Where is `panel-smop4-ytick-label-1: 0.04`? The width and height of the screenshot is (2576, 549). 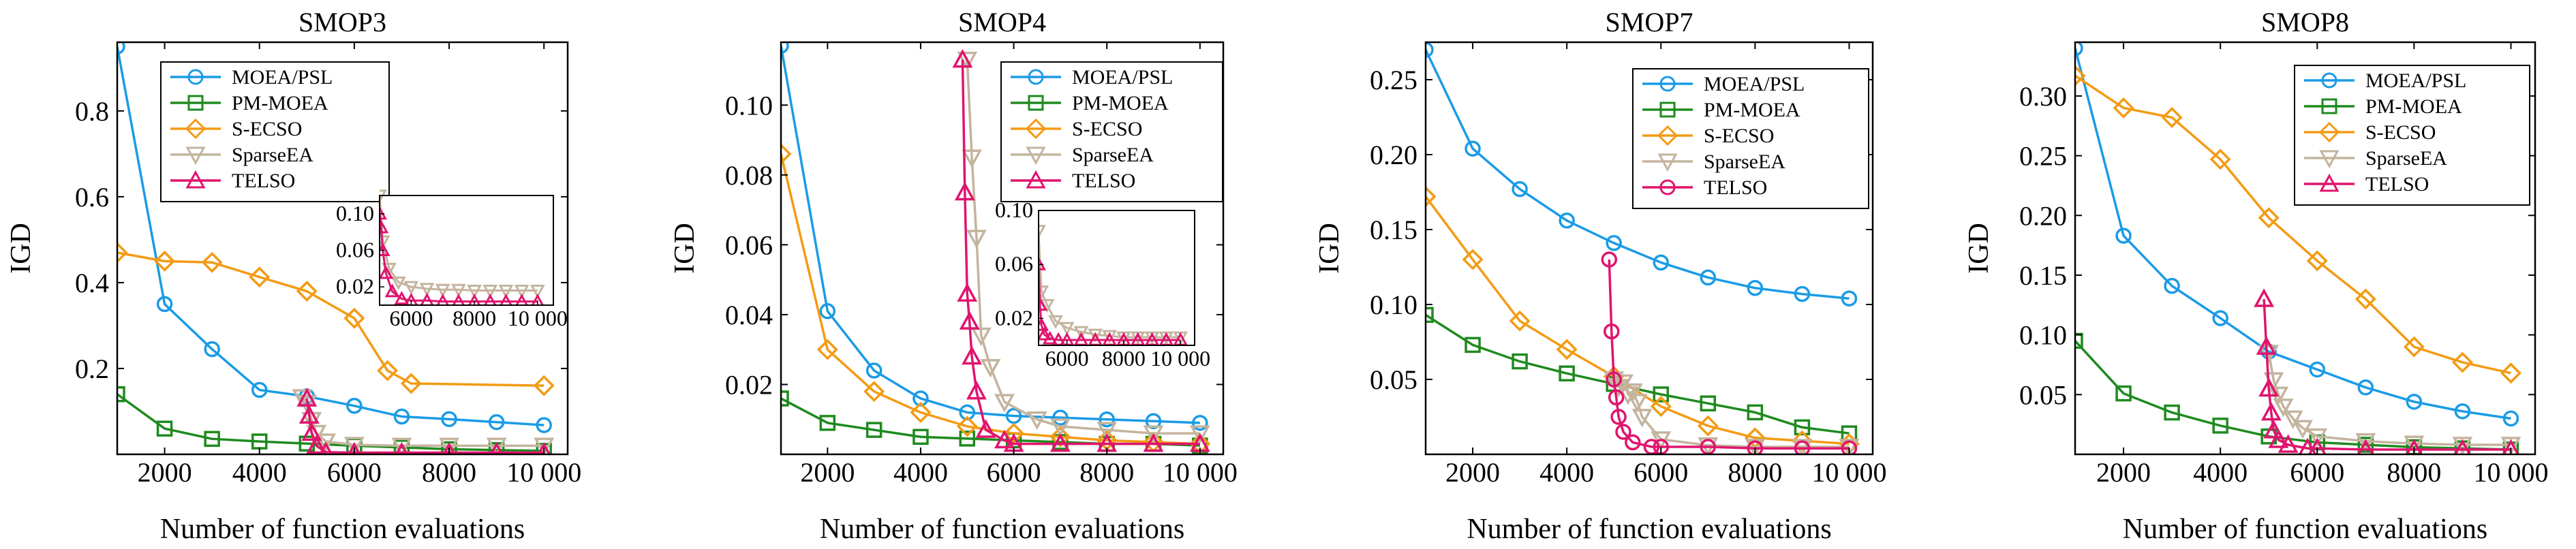
panel-smop4-ytick-label-1: 0.04 is located at coordinates (749, 315).